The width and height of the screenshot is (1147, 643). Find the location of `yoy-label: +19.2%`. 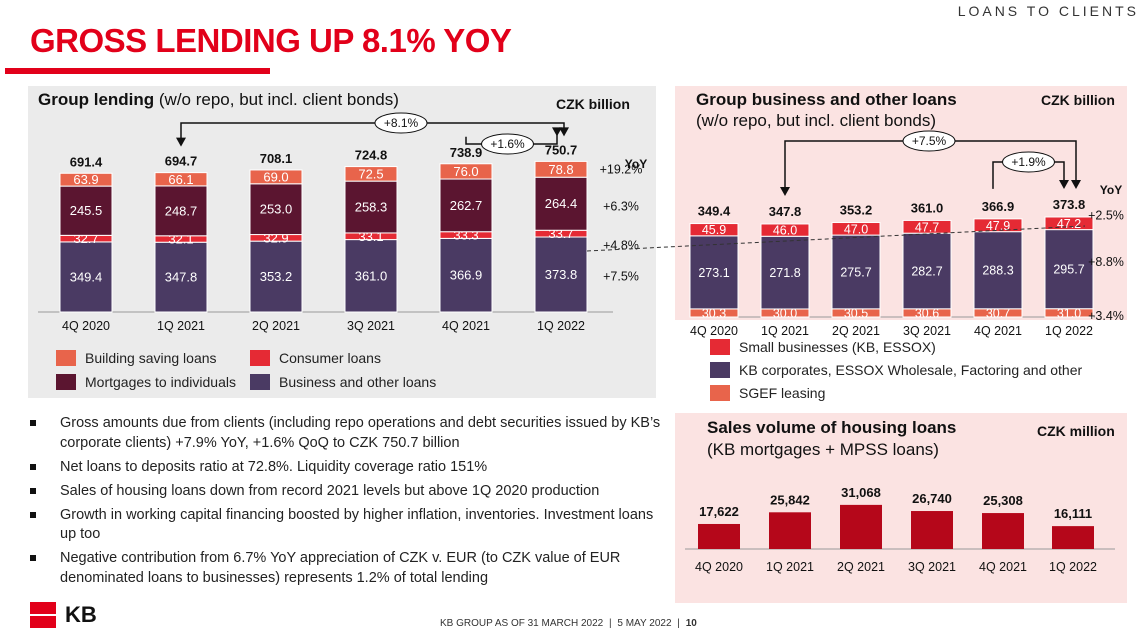

yoy-label: +19.2% is located at coordinates (621, 169).